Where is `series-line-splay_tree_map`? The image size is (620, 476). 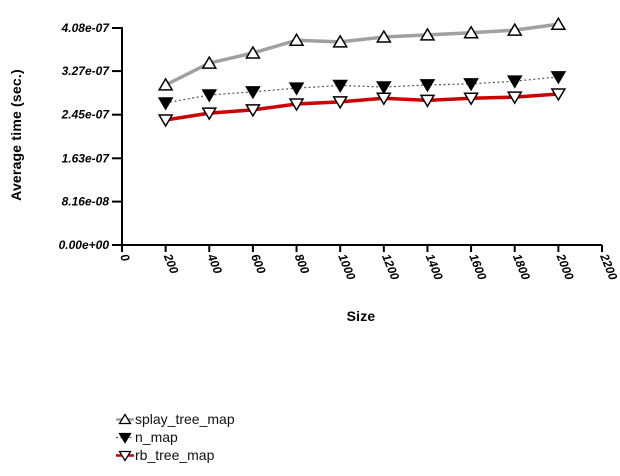 series-line-splay_tree_map is located at coordinates (361, 54).